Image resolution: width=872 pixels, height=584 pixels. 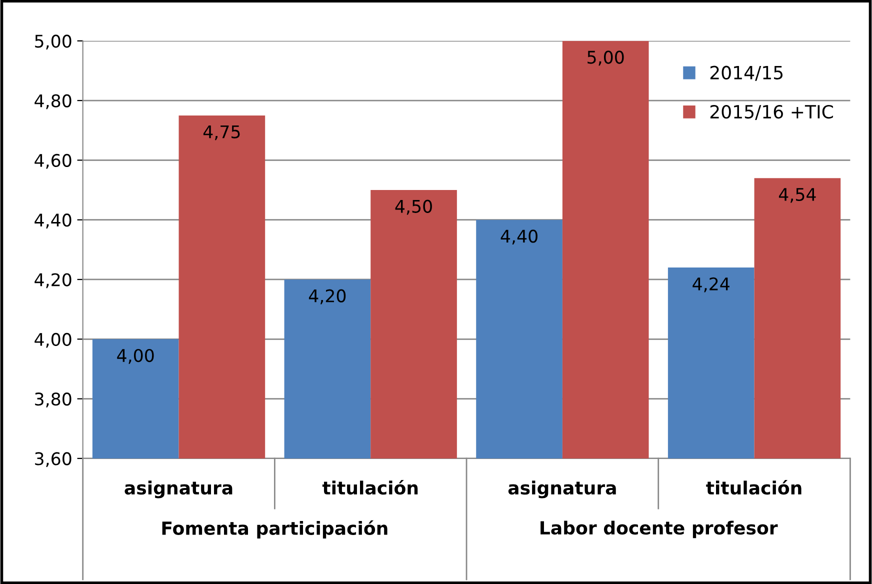 I want to click on y-tick-label: 5,00, so click(x=53, y=42).